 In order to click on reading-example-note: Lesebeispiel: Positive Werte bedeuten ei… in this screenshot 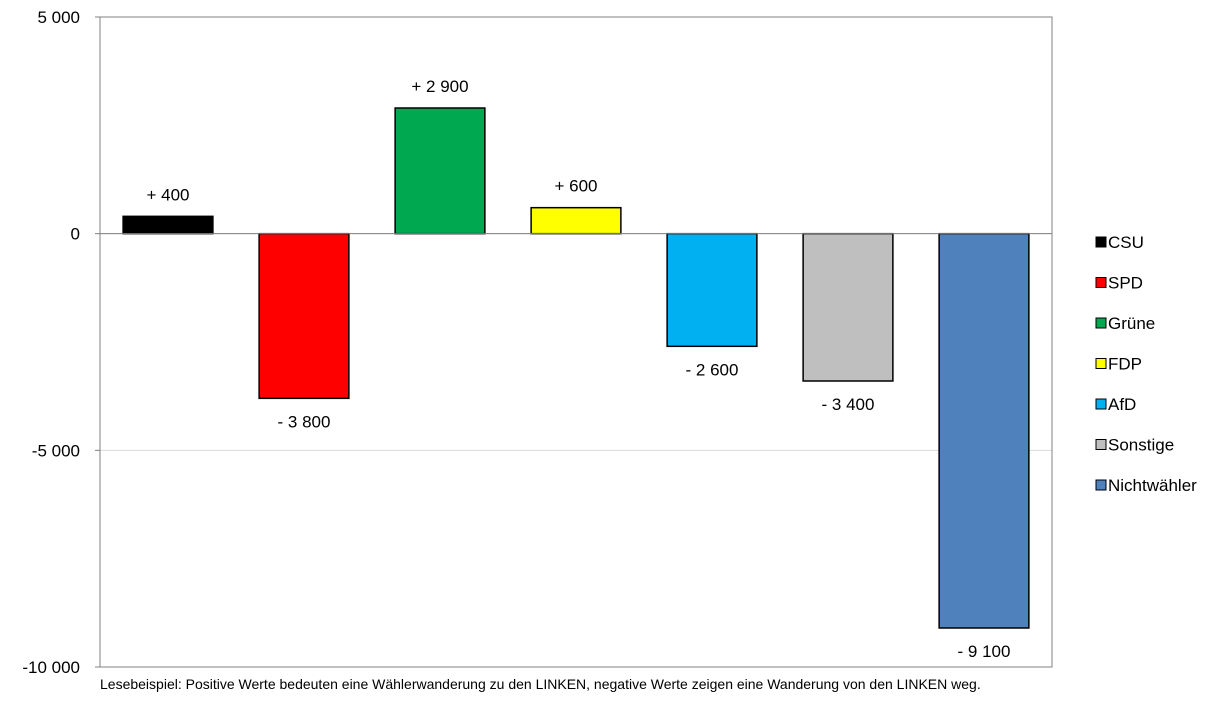, I will do `click(540, 684)`.